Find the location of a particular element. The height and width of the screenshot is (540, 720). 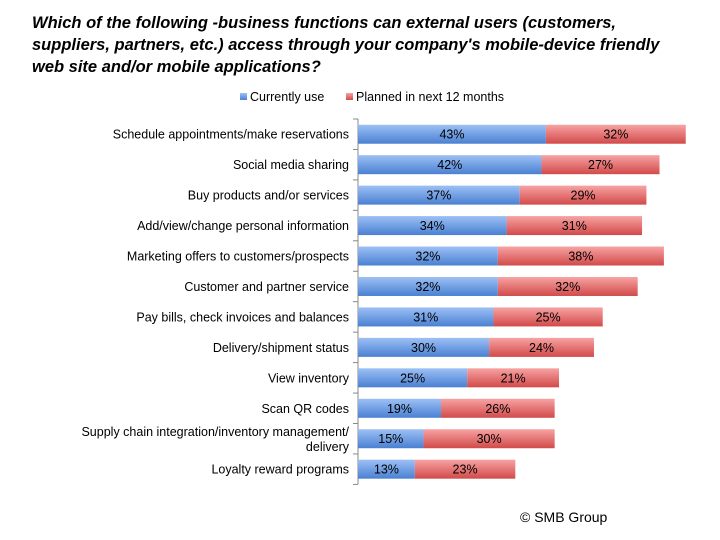

data-label: 15% is located at coordinates (390, 439).